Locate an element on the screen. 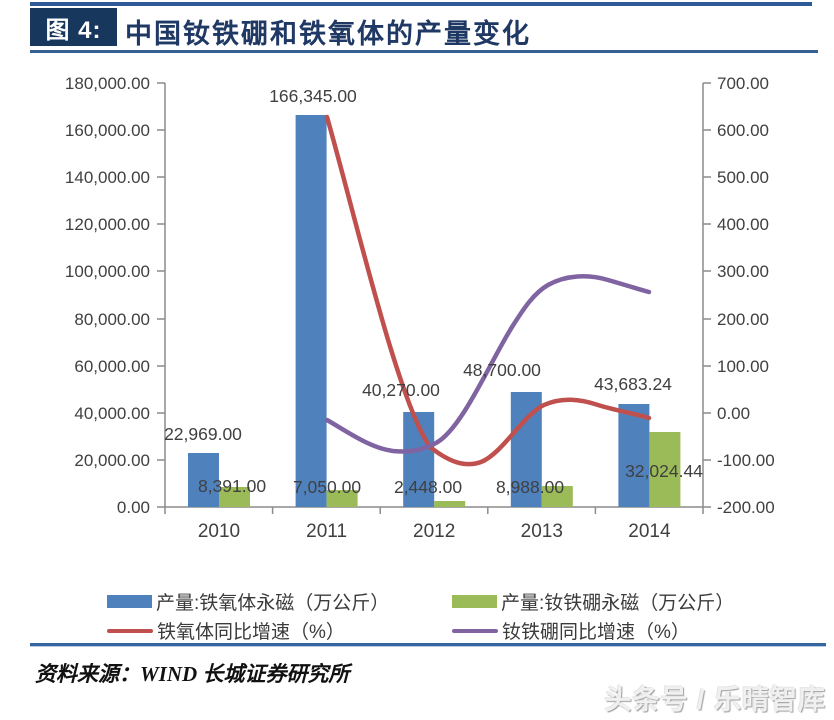 This screenshot has width=834, height=720. legend-swatch-ferrite-line is located at coordinates (130, 630).